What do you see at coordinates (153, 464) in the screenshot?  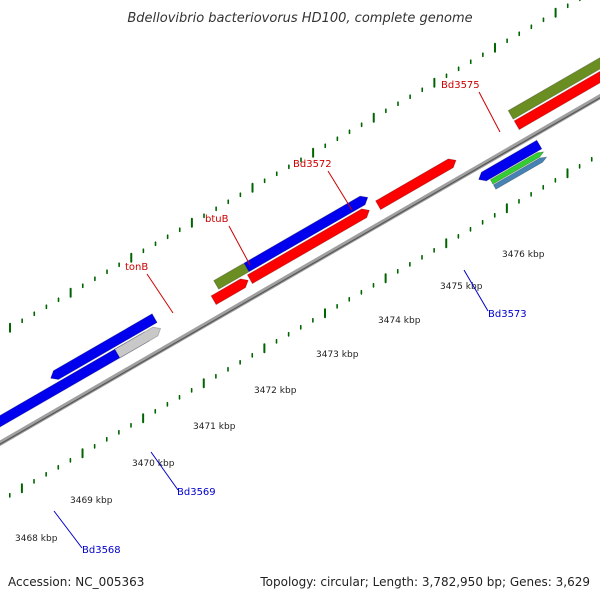 I see `kbp-tick-label: 3470 kbp` at bounding box center [153, 464].